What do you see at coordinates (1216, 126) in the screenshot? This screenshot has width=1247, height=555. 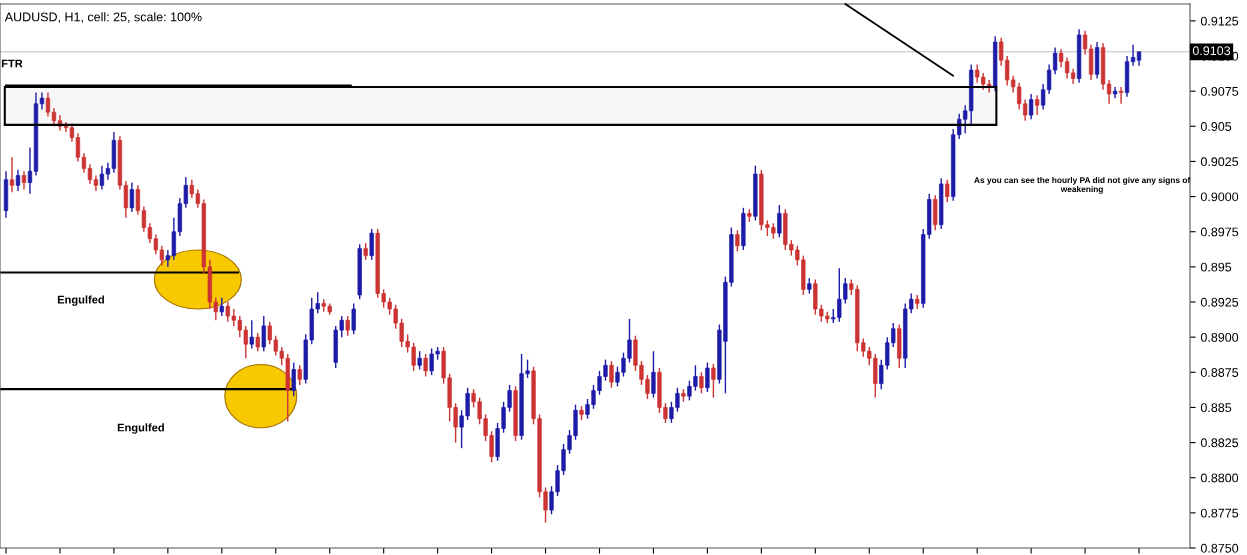 I see `y-tick-label: 0.905` at bounding box center [1216, 126].